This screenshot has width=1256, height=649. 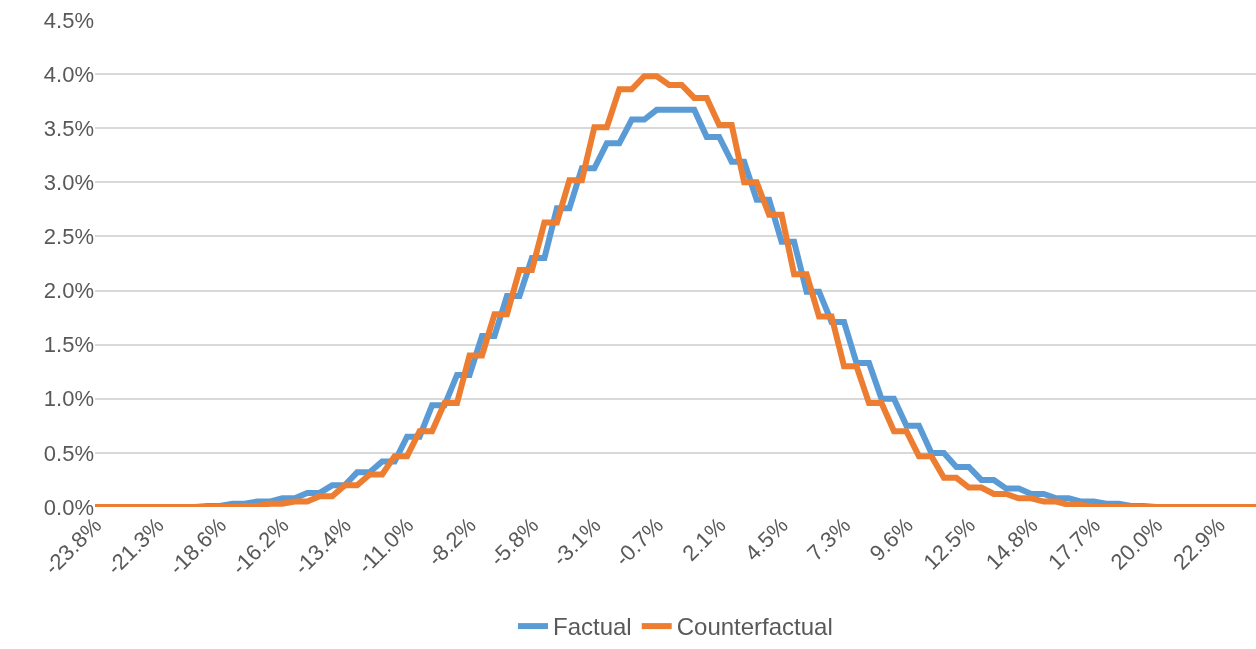 What do you see at coordinates (68, 128) in the screenshot?
I see `y-tick-label: 3.5%` at bounding box center [68, 128].